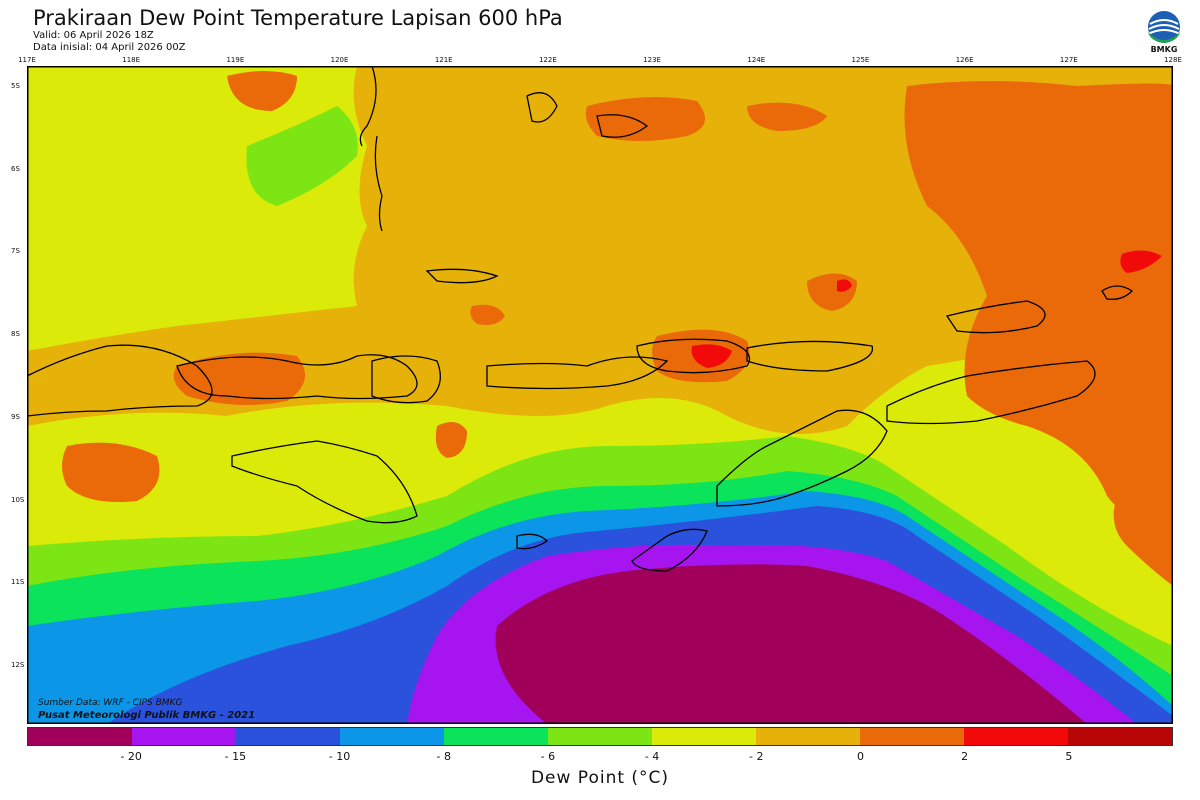  Describe the element at coordinates (1143, 526) in the screenshot. I see `field-p0-2-southeast` at that location.